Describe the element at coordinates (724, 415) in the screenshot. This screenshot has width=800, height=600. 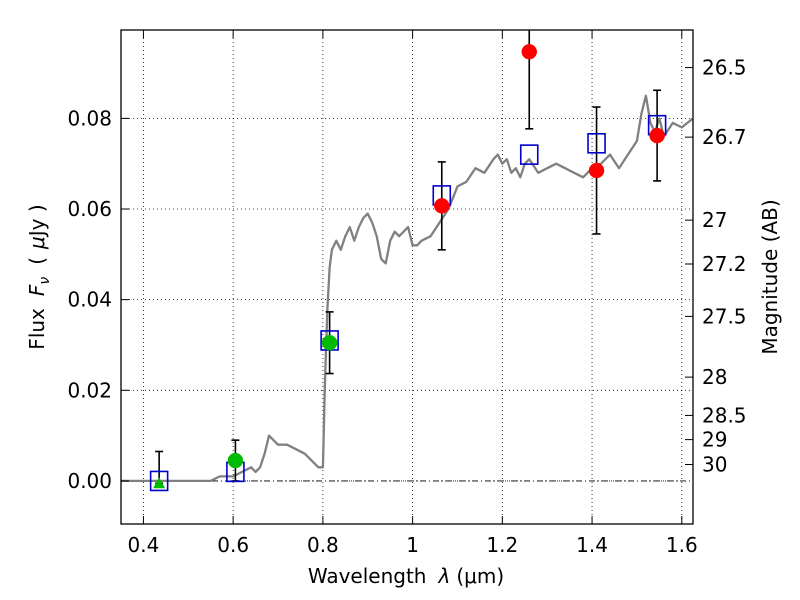
I see `mag-tick-label: 28.5` at that location.